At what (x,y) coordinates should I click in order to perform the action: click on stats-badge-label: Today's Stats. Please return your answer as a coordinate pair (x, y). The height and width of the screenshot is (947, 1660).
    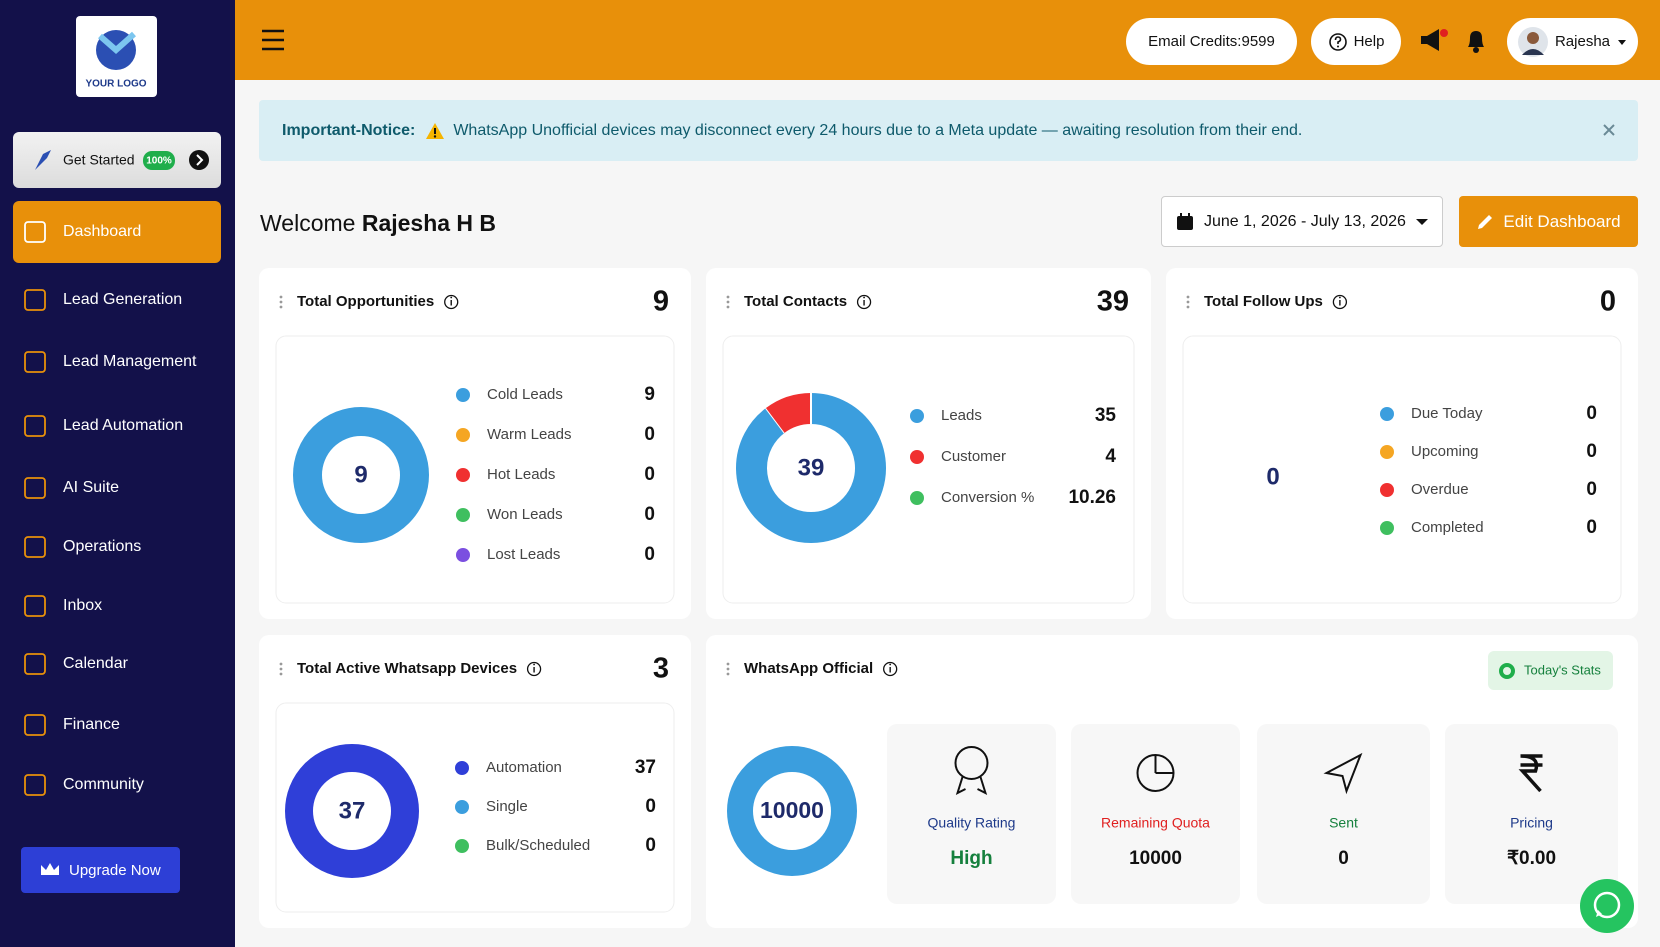
    Looking at the image, I should click on (1562, 669).